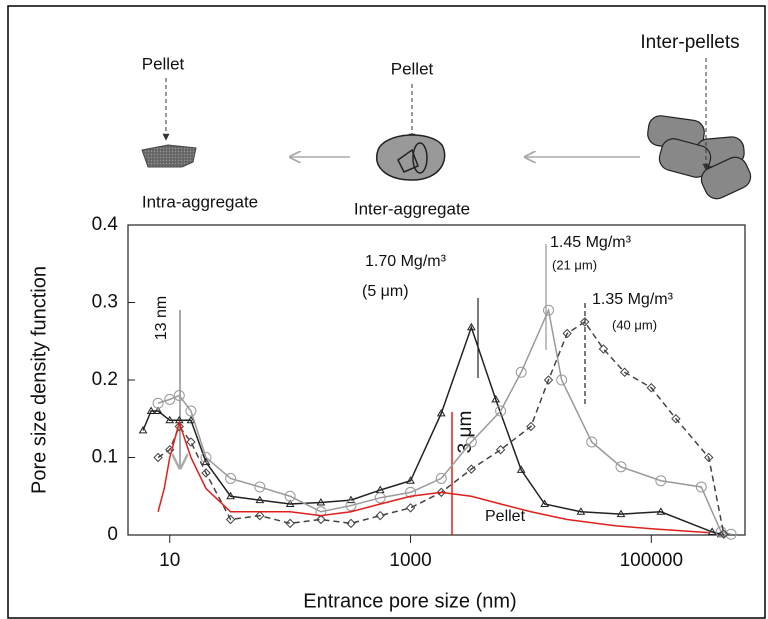  I want to click on annotation: 1.35 Mg/m³, so click(633, 299).